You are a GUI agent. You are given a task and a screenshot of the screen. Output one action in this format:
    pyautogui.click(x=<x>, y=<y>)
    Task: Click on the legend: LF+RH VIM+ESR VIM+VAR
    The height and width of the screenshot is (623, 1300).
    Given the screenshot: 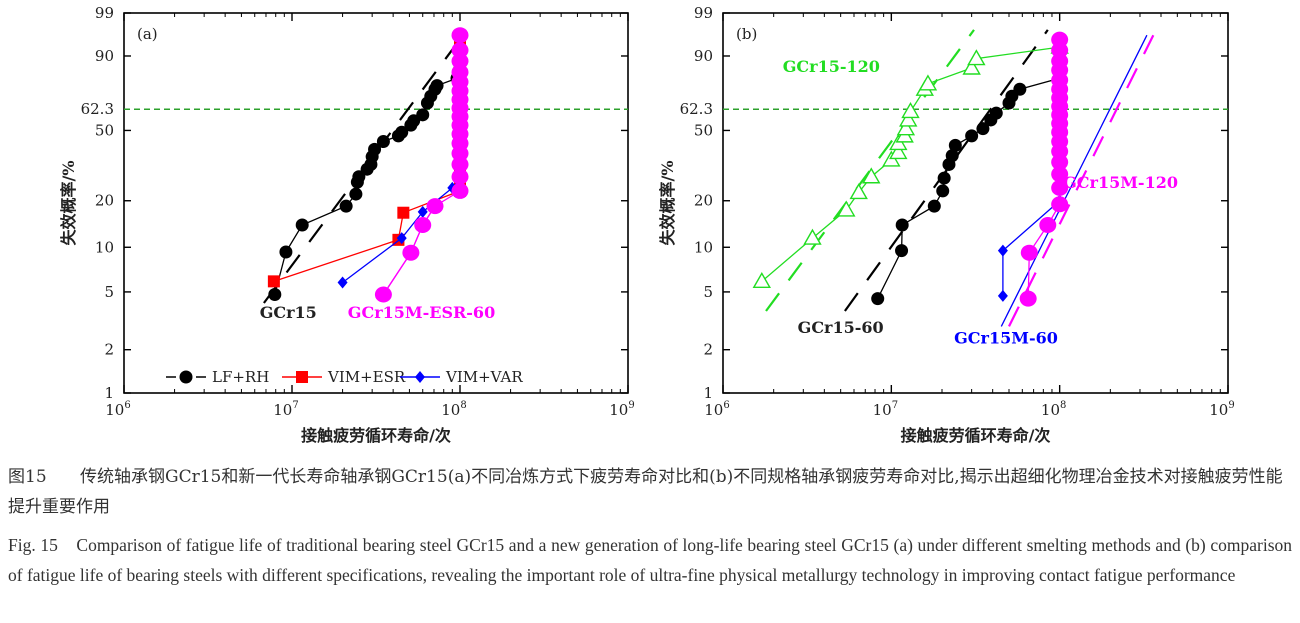 What is the action you would take?
    pyautogui.click(x=344, y=377)
    